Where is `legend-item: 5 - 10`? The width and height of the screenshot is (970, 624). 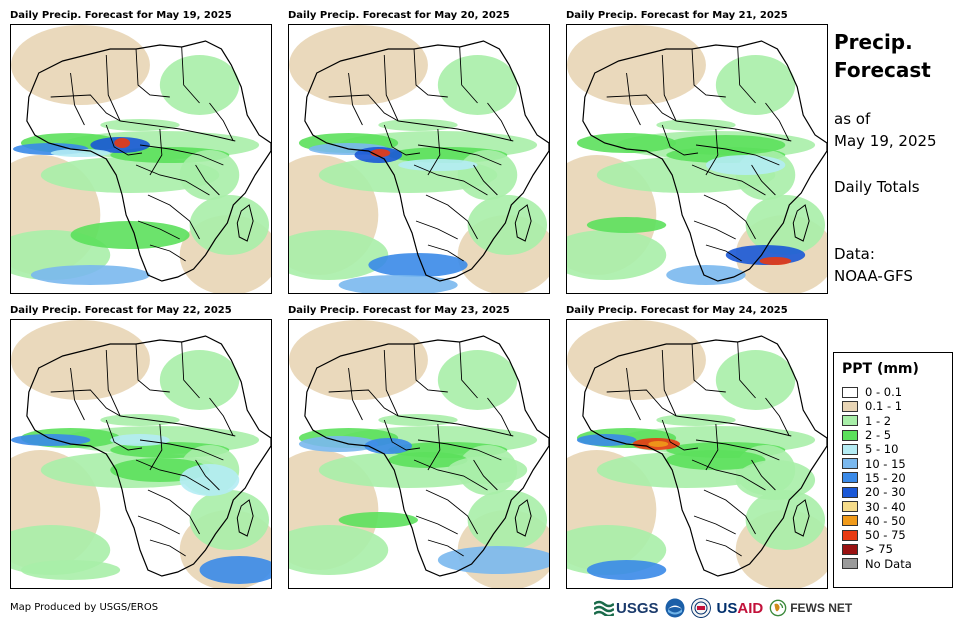
legend-item: 5 - 10 is located at coordinates (897, 449).